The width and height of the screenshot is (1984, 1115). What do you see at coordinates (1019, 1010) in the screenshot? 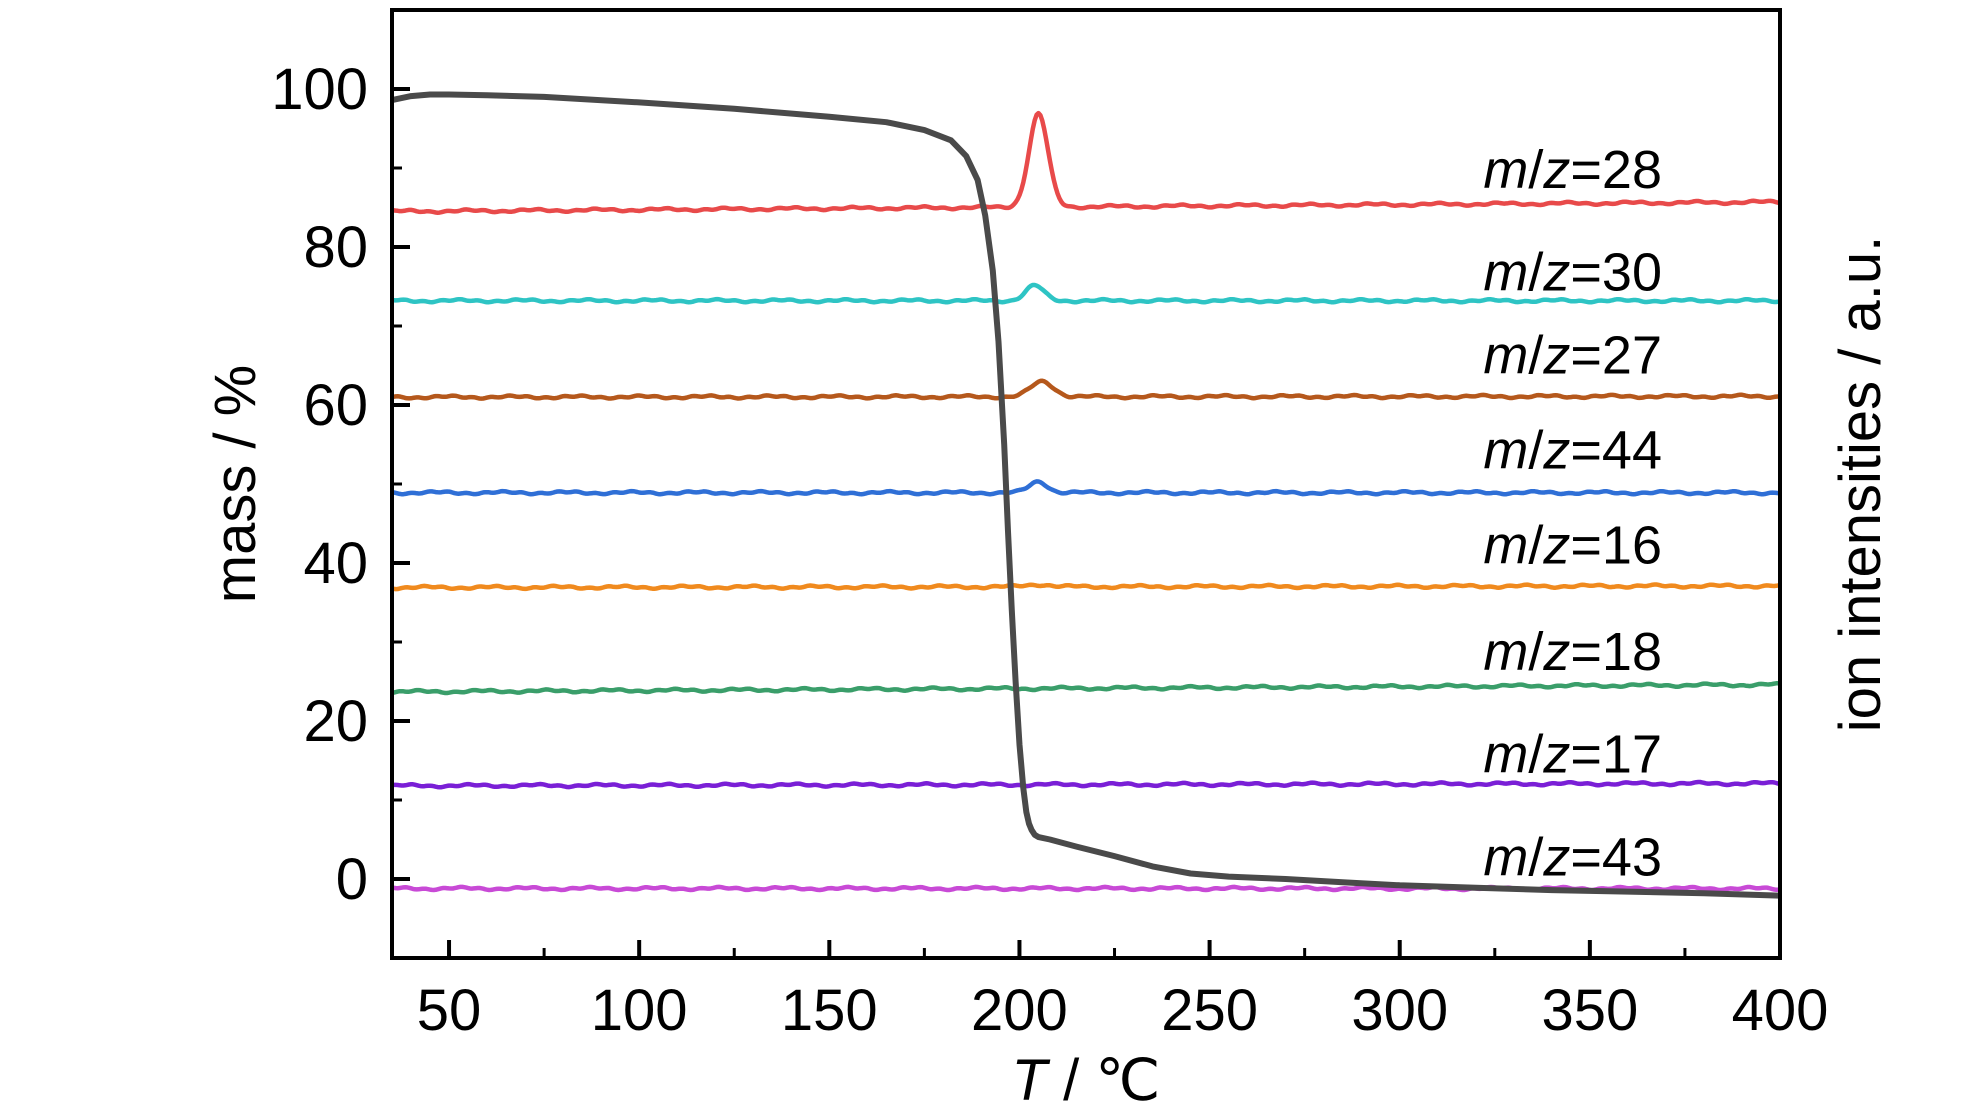
I see `x-tick-label: 200` at bounding box center [1019, 1010].